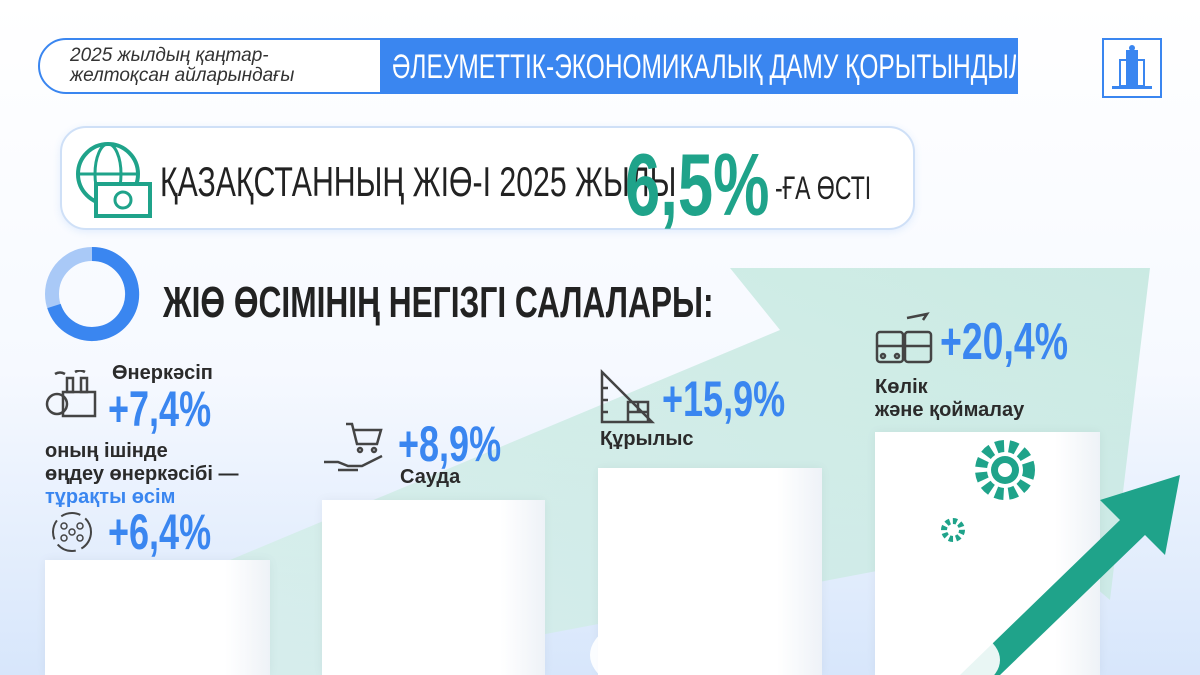 This screenshot has height=675, width=1200. Describe the element at coordinates (162, 373) in the screenshot. I see `sector-industry-name: Өнеркәсіп` at that location.